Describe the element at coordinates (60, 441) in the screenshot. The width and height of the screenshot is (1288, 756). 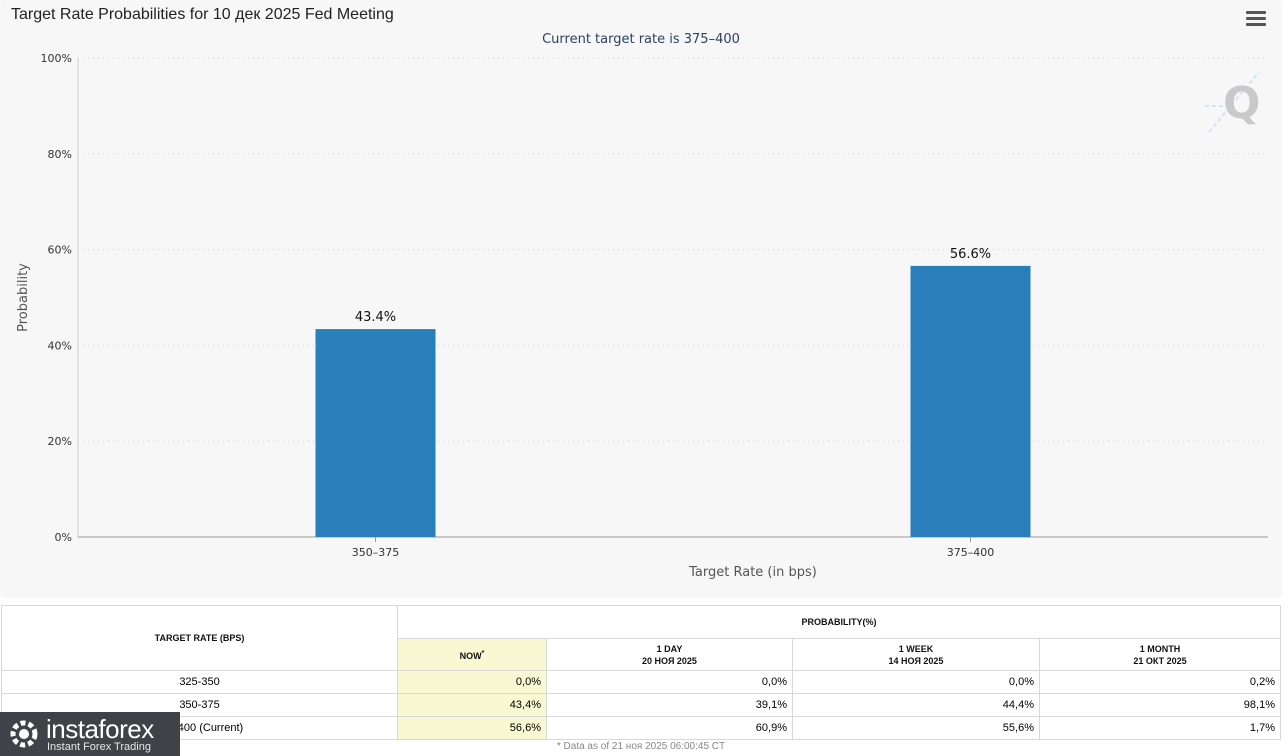
I see `y-tick-label: 20%` at that location.